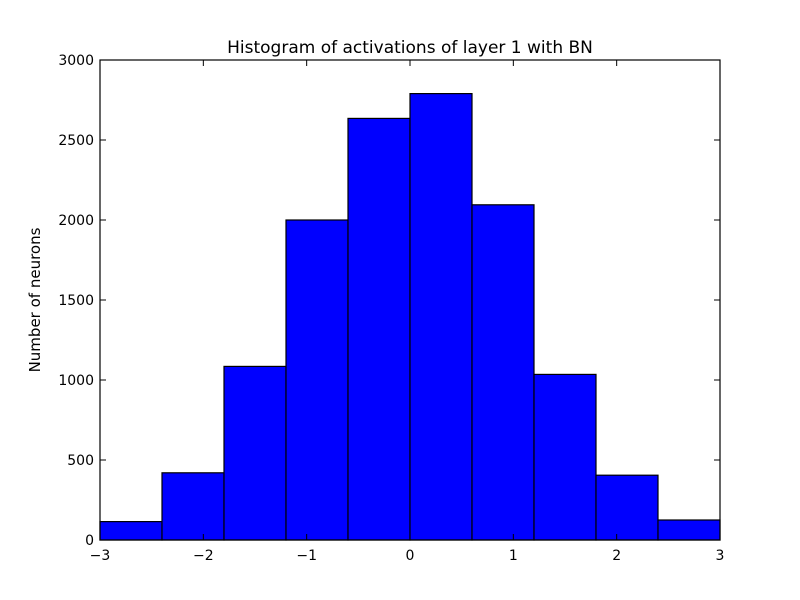  Describe the element at coordinates (203, 556) in the screenshot. I see `x-tick-label: −2` at that location.